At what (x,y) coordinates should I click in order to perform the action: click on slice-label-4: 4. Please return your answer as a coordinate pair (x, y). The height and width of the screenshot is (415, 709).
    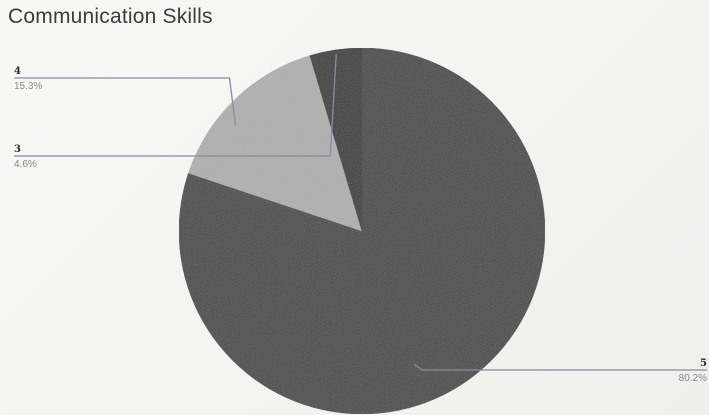
    Looking at the image, I should click on (17, 71).